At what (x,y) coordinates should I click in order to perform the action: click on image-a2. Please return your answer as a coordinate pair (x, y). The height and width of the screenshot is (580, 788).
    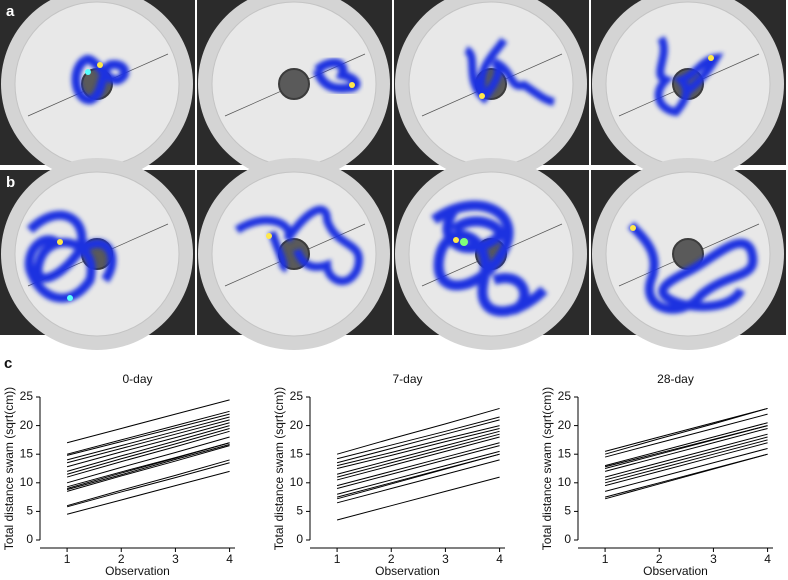
    Looking at the image, I should click on (294, 90).